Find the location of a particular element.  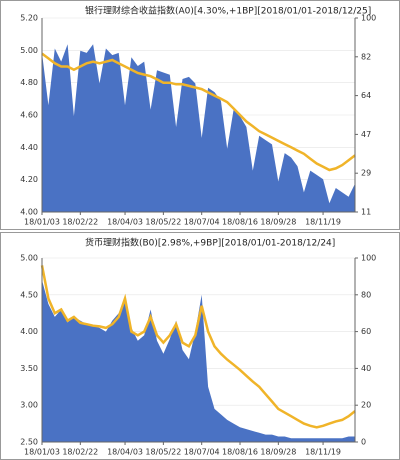

y-tick-label: 4.60 is located at coordinates (29, 115).